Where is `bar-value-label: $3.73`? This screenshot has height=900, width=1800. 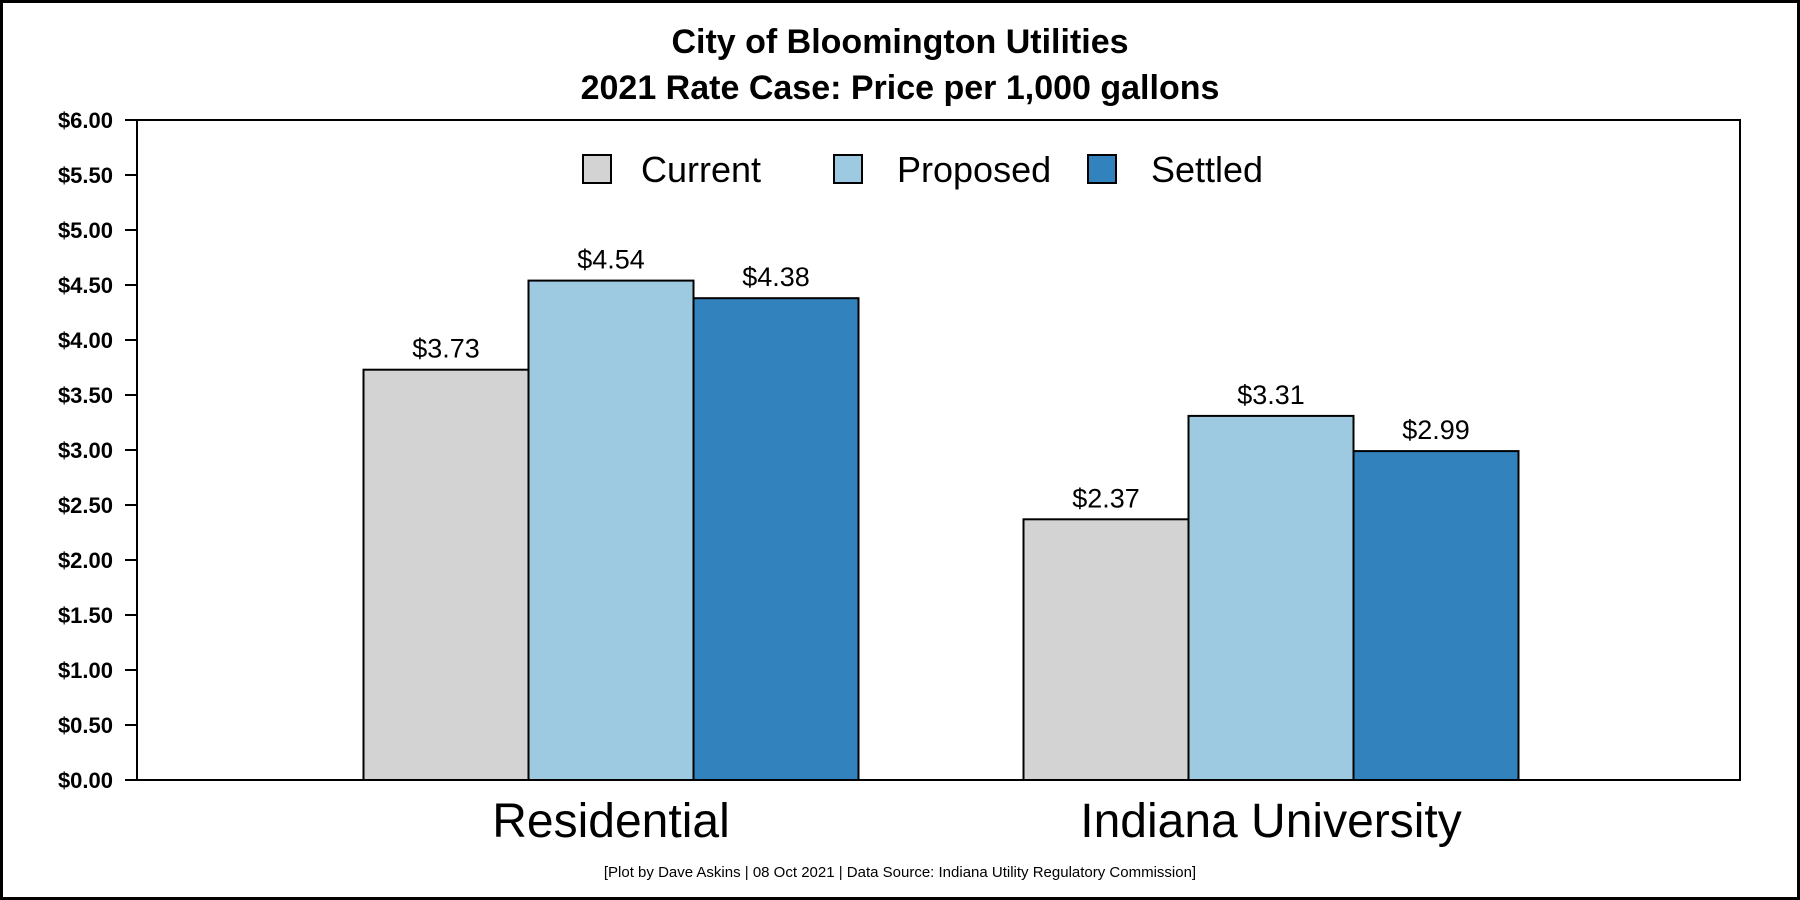 bar-value-label: $3.73 is located at coordinates (446, 349).